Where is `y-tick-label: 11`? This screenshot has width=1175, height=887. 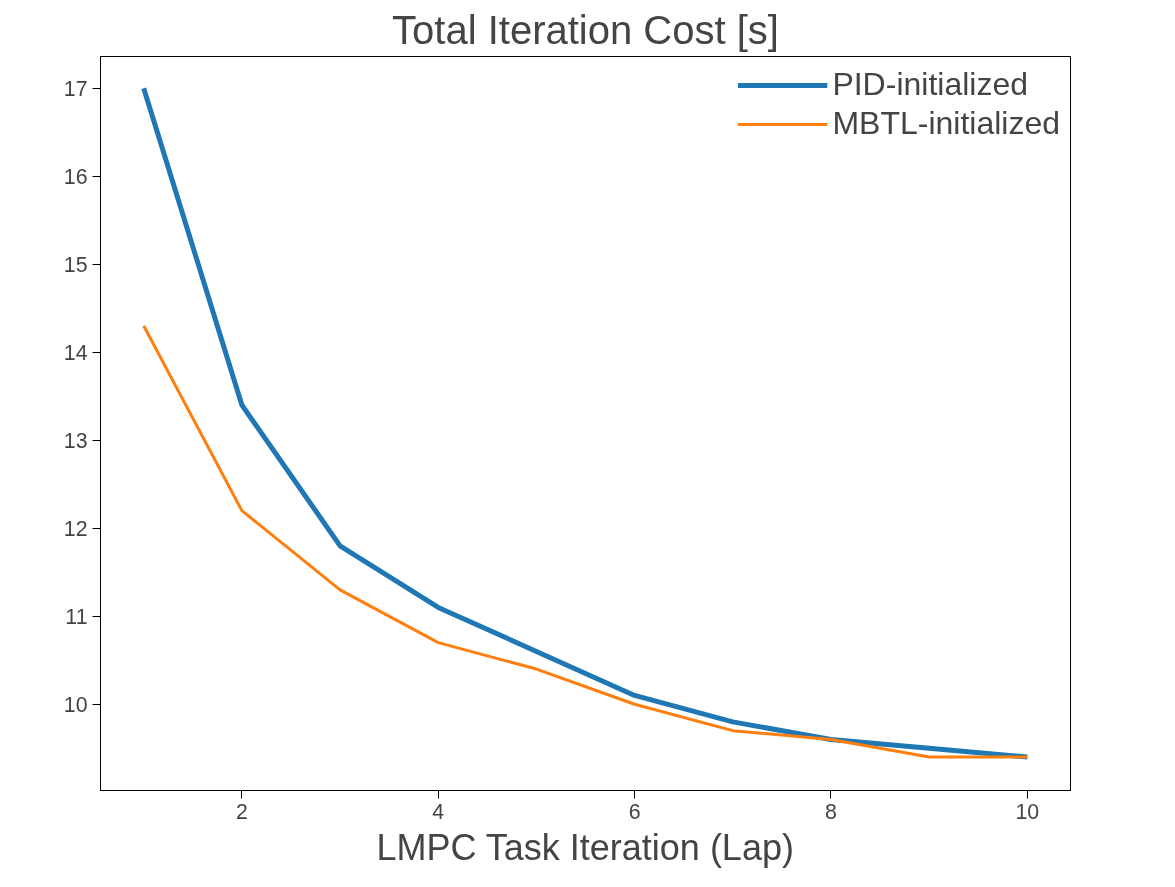
y-tick-label: 11 is located at coordinates (76, 616).